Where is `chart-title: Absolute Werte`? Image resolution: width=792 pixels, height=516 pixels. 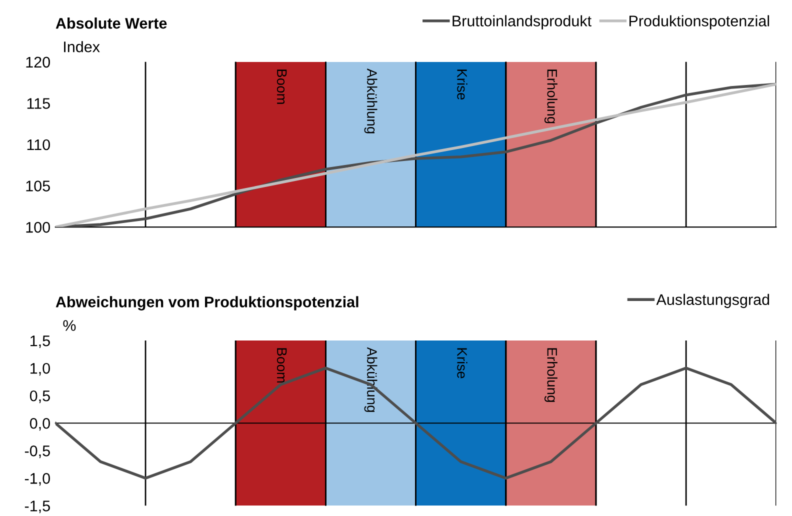
chart-title: Absolute Werte is located at coordinates (111, 23).